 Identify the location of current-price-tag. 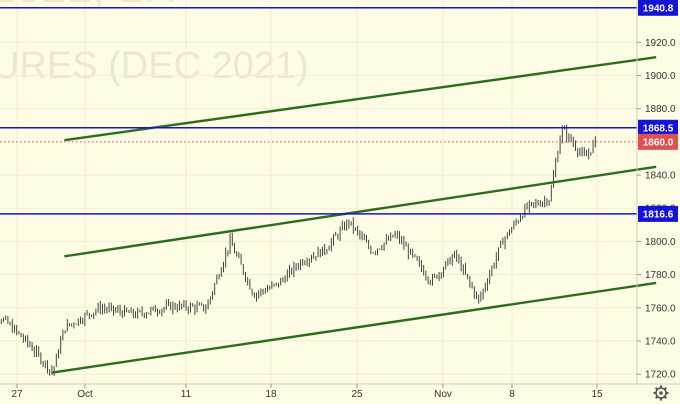
(658, 141).